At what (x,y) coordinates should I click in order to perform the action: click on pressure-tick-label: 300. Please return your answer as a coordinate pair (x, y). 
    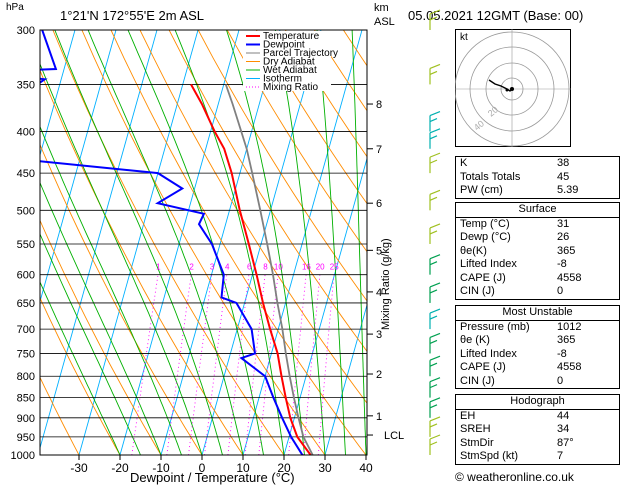
    Looking at the image, I should click on (26, 31).